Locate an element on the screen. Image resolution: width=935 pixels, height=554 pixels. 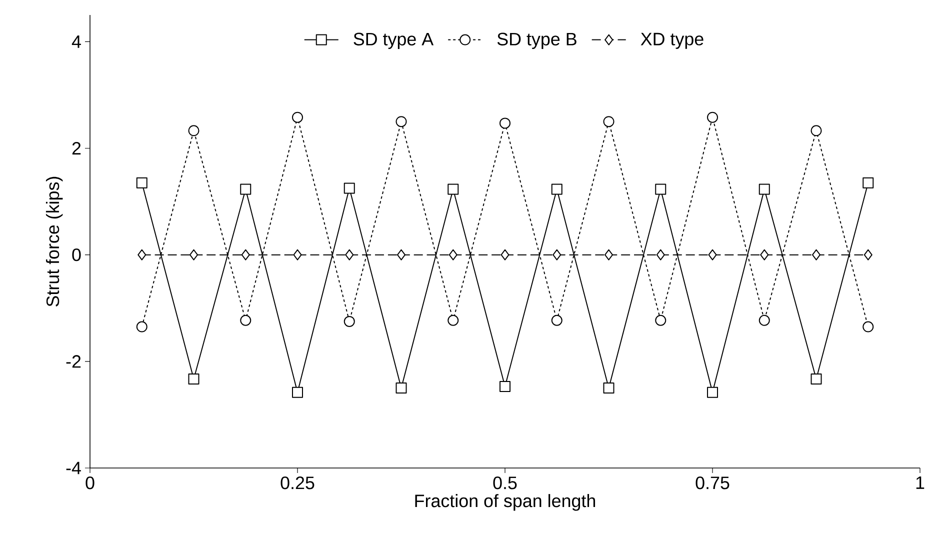
x-tick-label: 1 is located at coordinates (920, 482).